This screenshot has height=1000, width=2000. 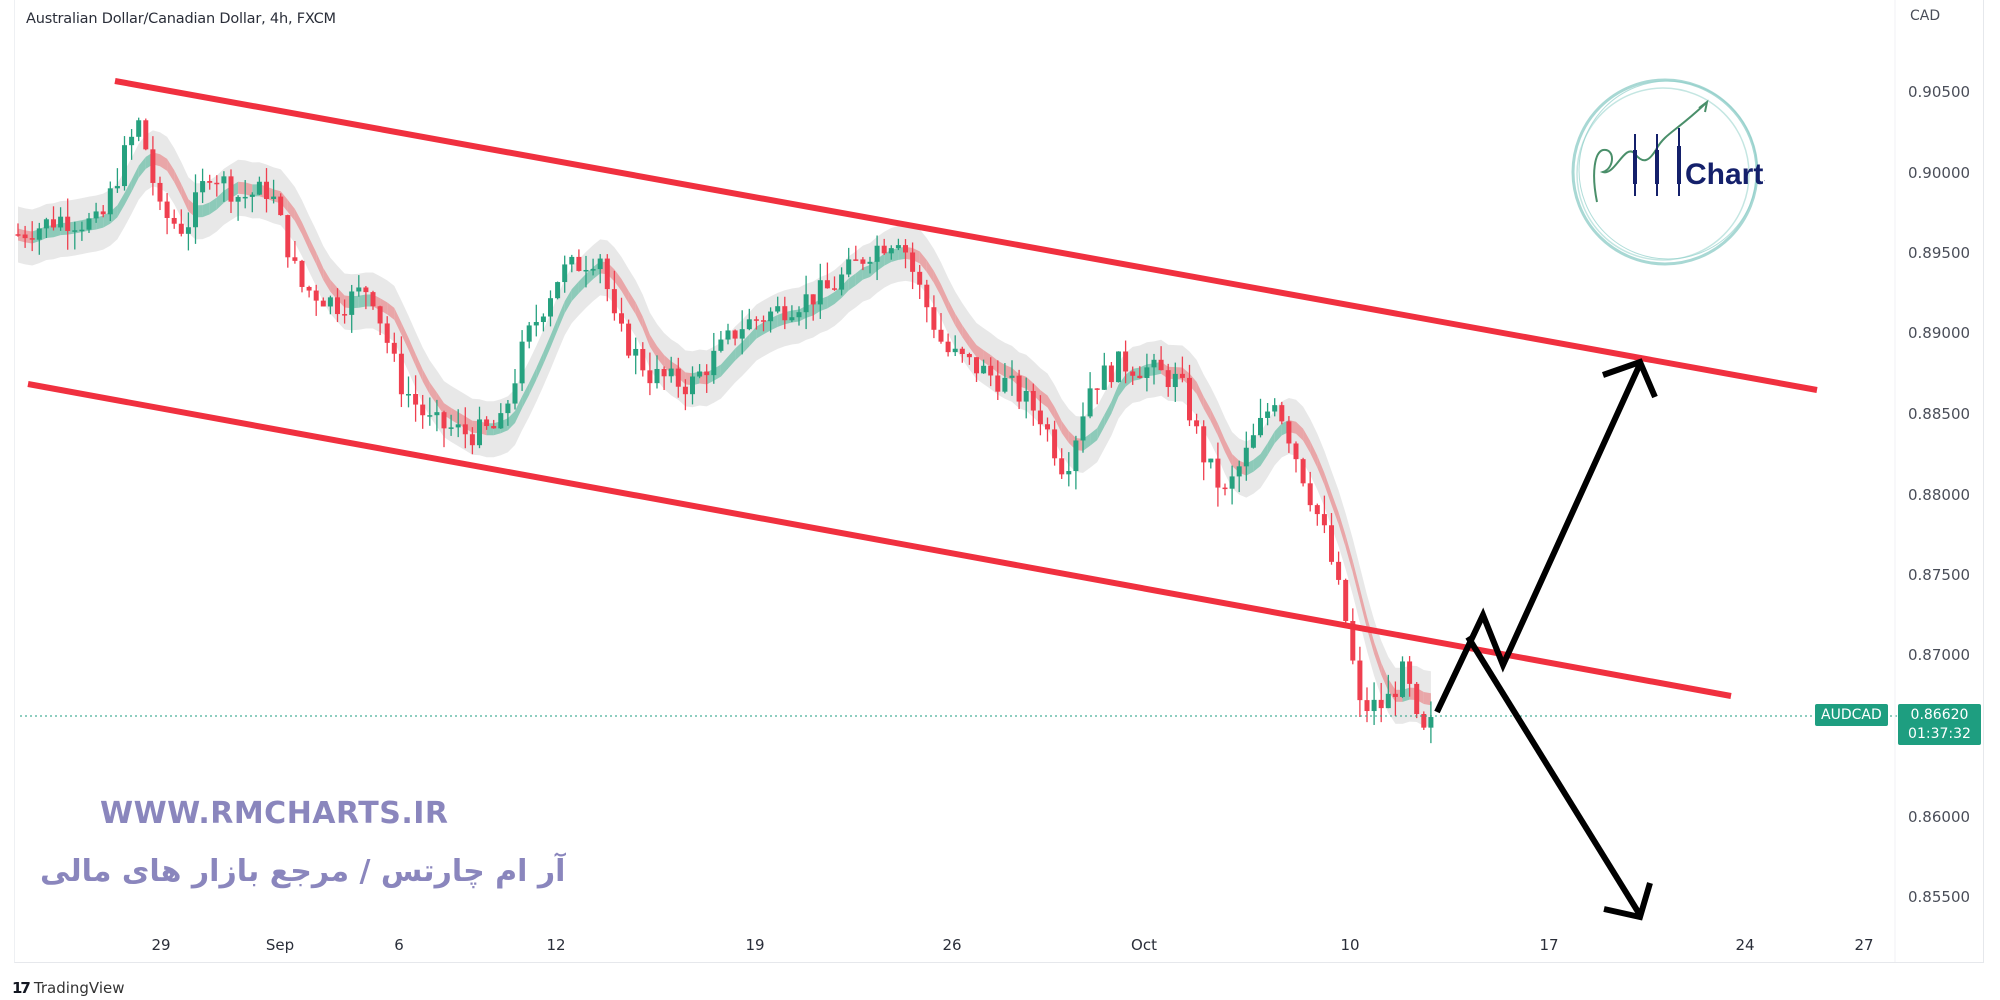 What do you see at coordinates (161, 945) in the screenshot?
I see `date-tick: 29` at bounding box center [161, 945].